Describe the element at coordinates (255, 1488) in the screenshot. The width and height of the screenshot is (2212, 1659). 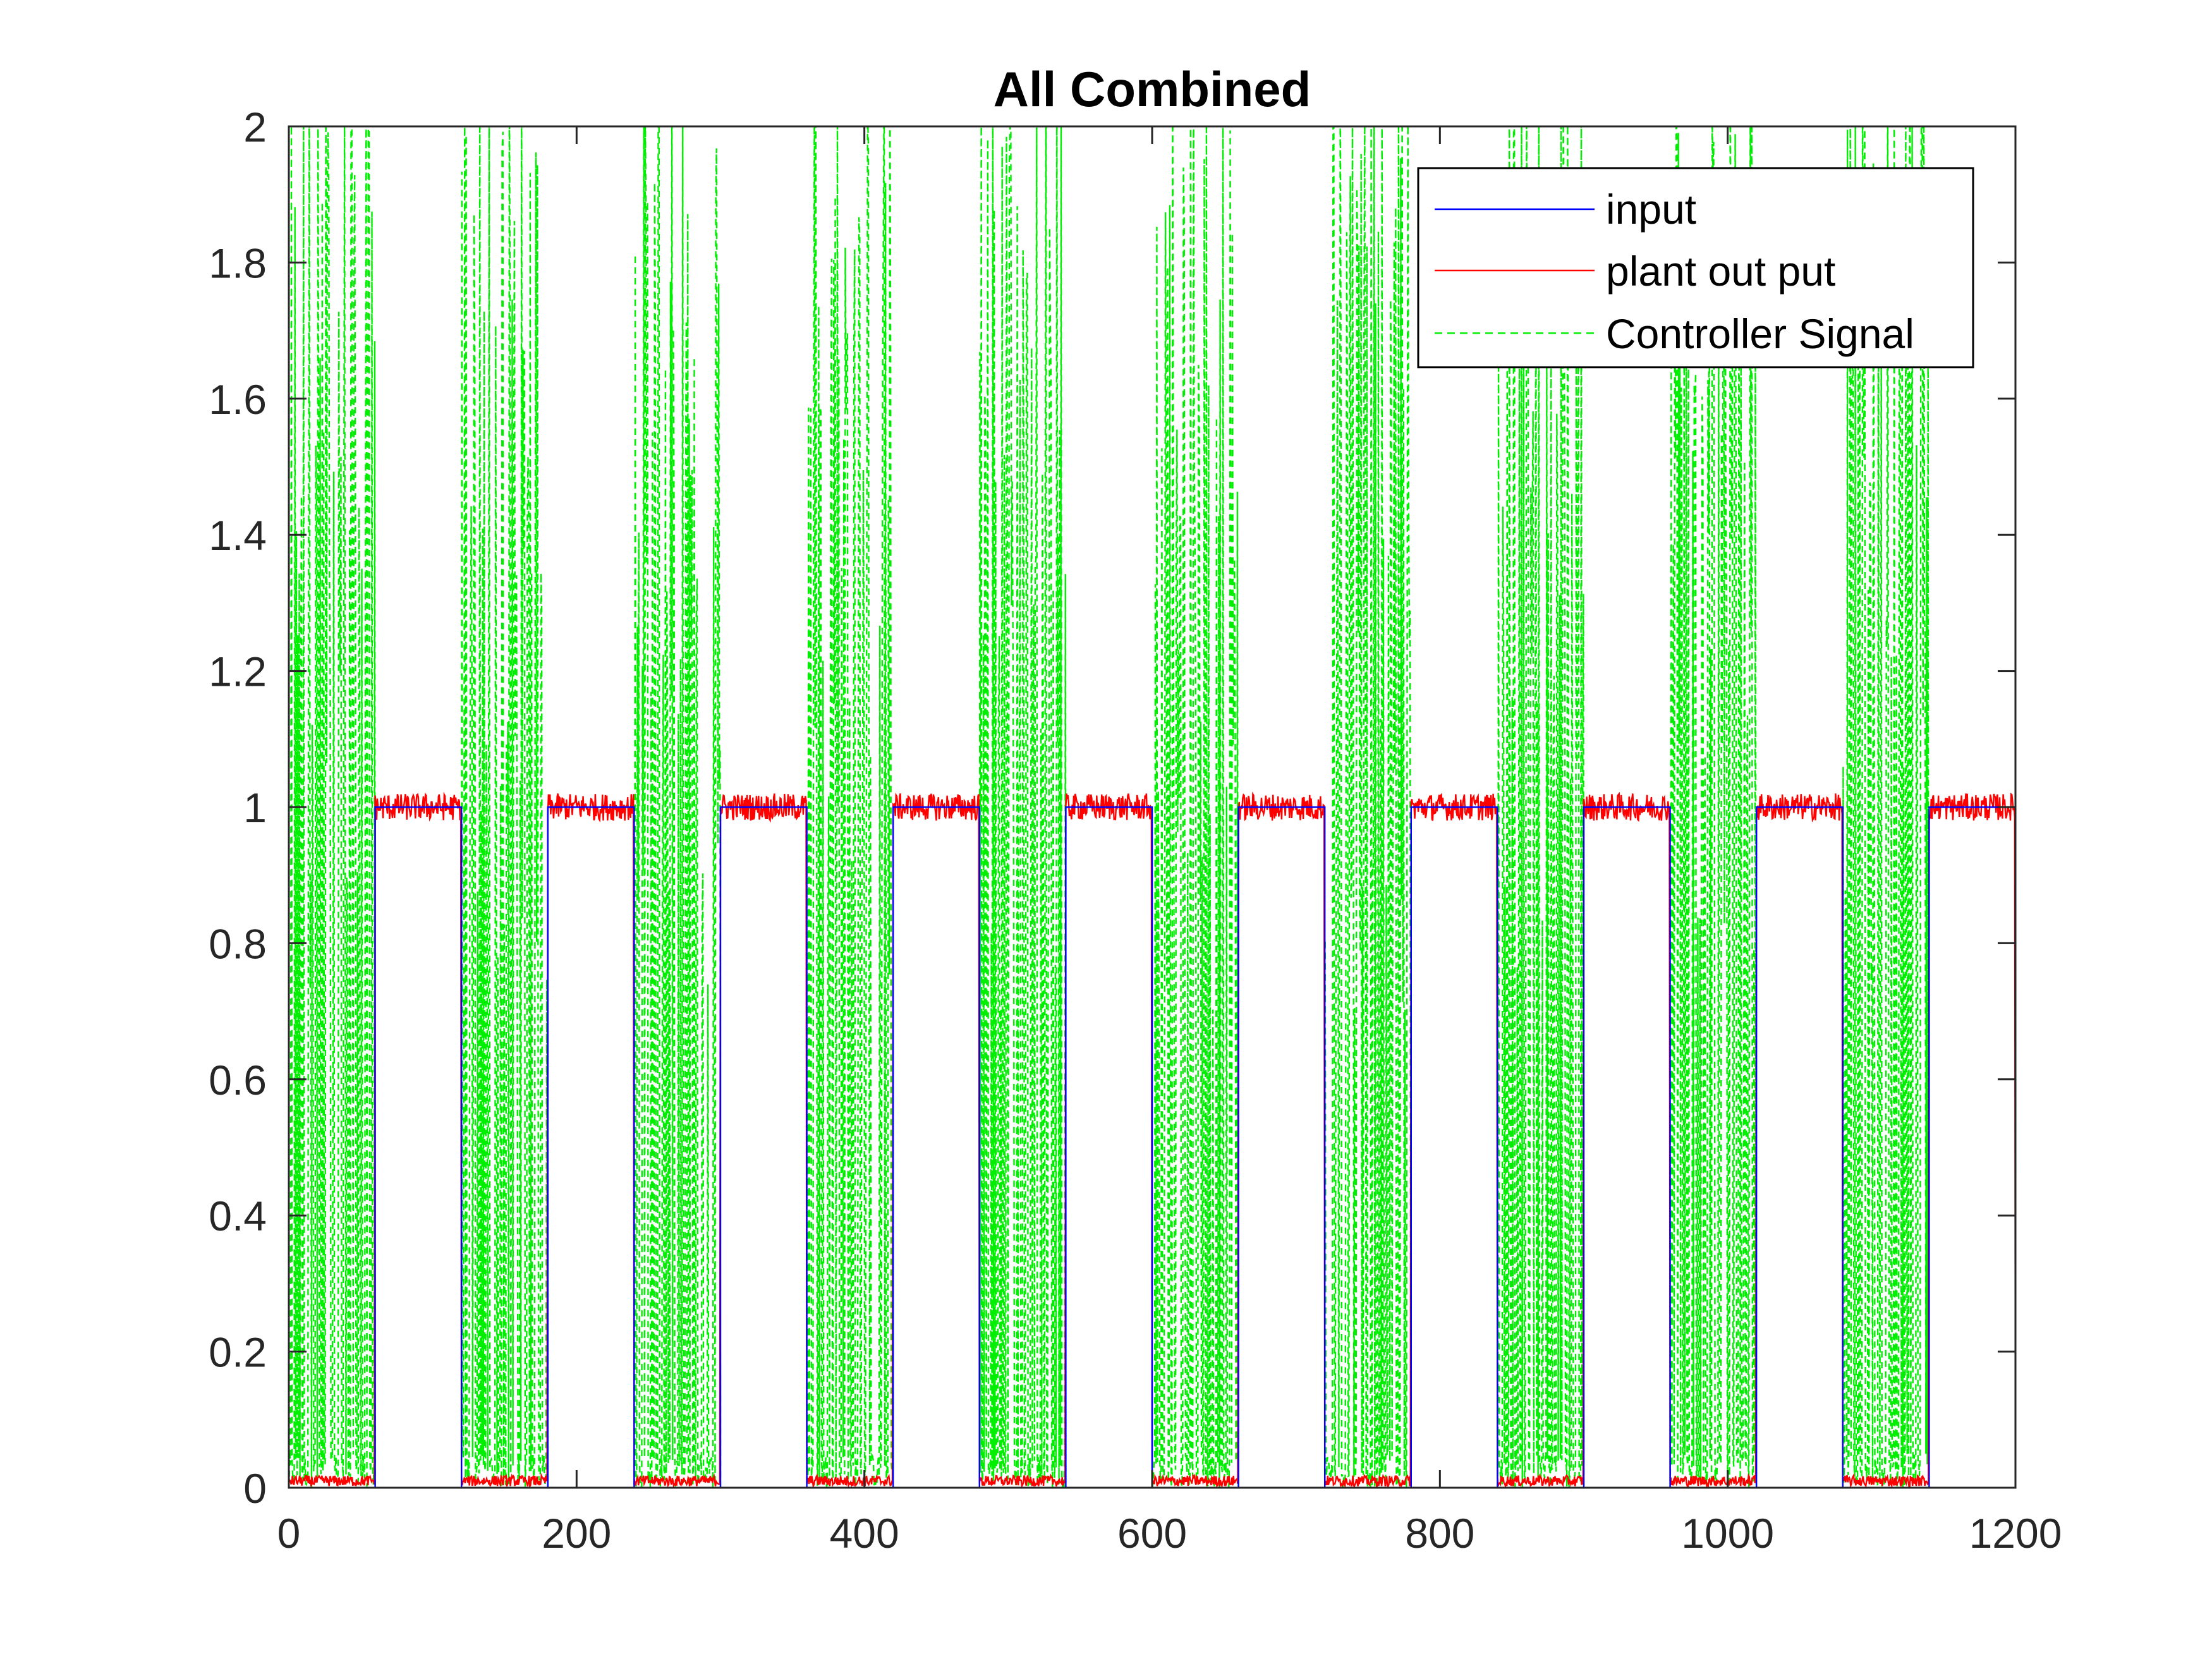
I see `y-tick-label: 0` at that location.